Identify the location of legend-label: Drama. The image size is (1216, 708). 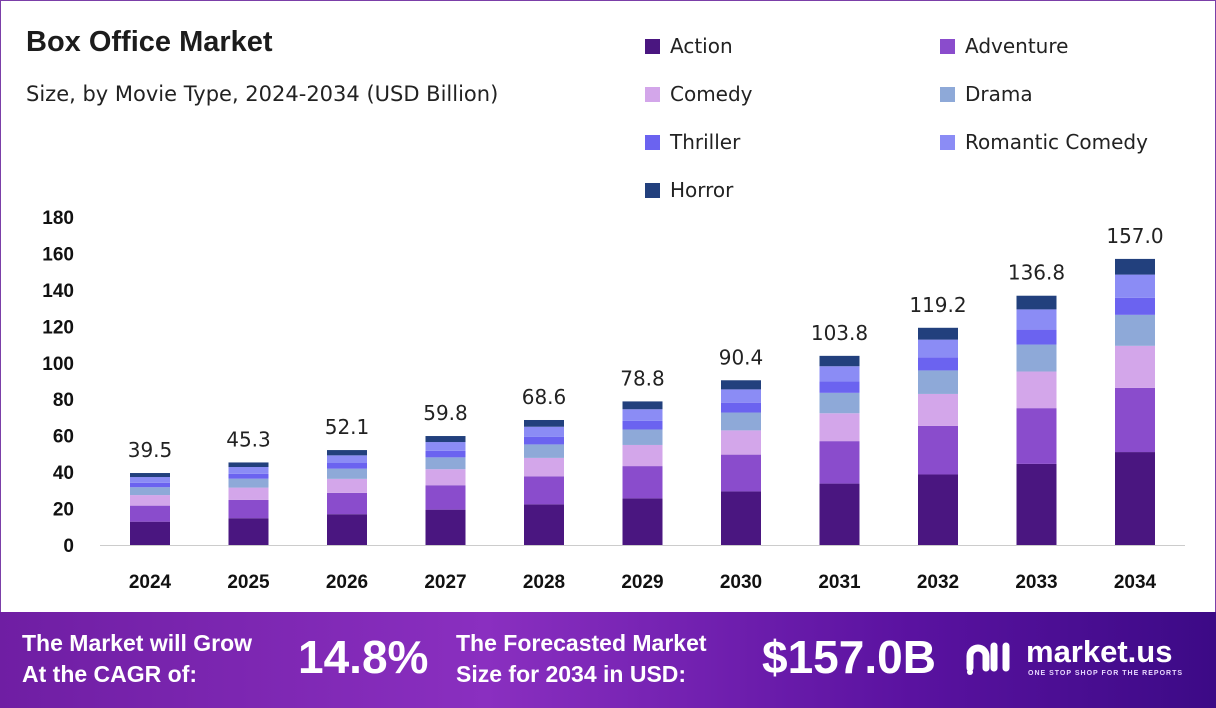
(999, 94).